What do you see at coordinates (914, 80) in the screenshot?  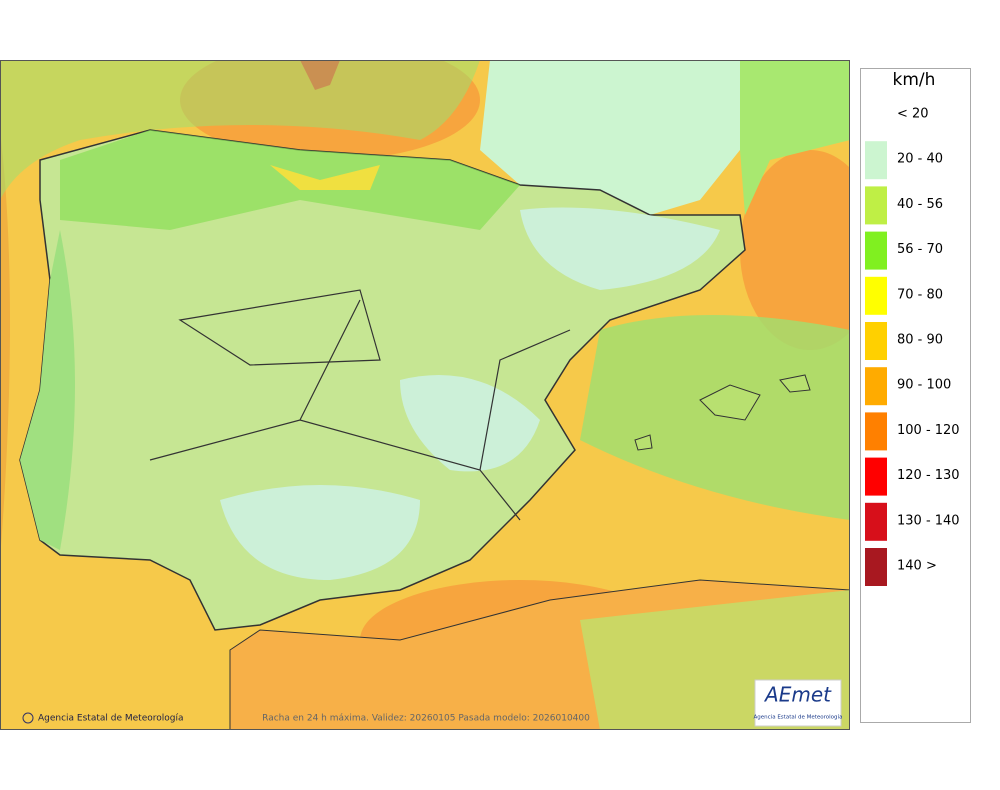 I see `legend-title: km/h` at bounding box center [914, 80].